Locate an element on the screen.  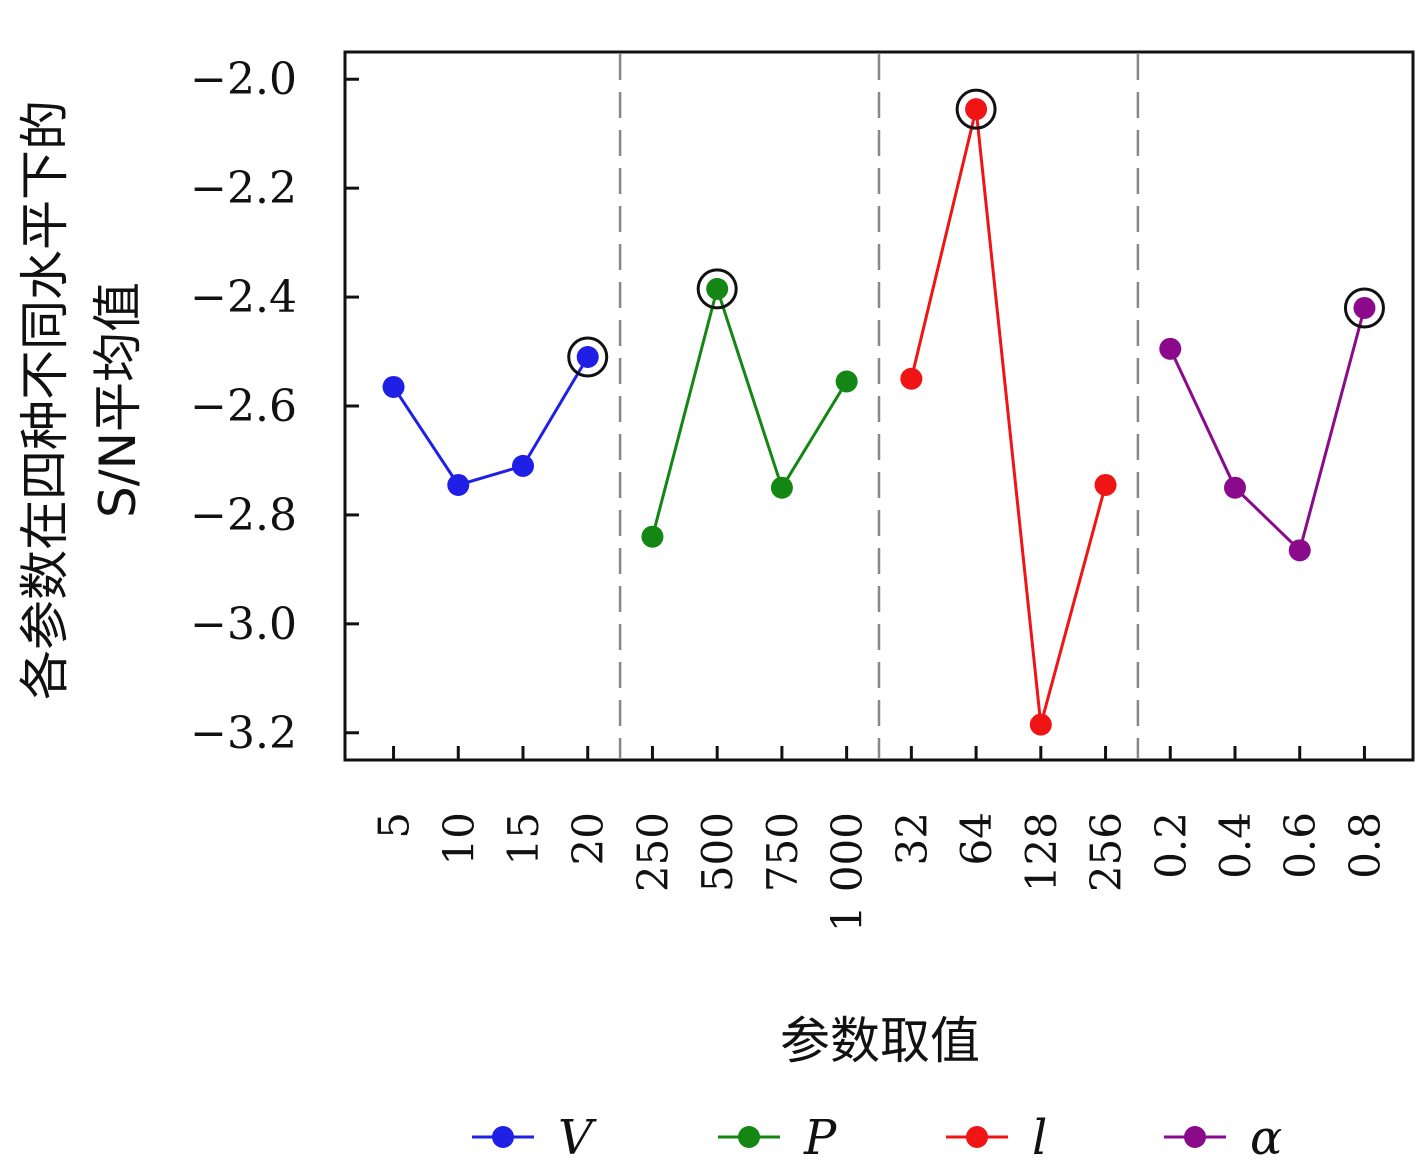
x-tick-label: 10 is located at coordinates (458, 838).